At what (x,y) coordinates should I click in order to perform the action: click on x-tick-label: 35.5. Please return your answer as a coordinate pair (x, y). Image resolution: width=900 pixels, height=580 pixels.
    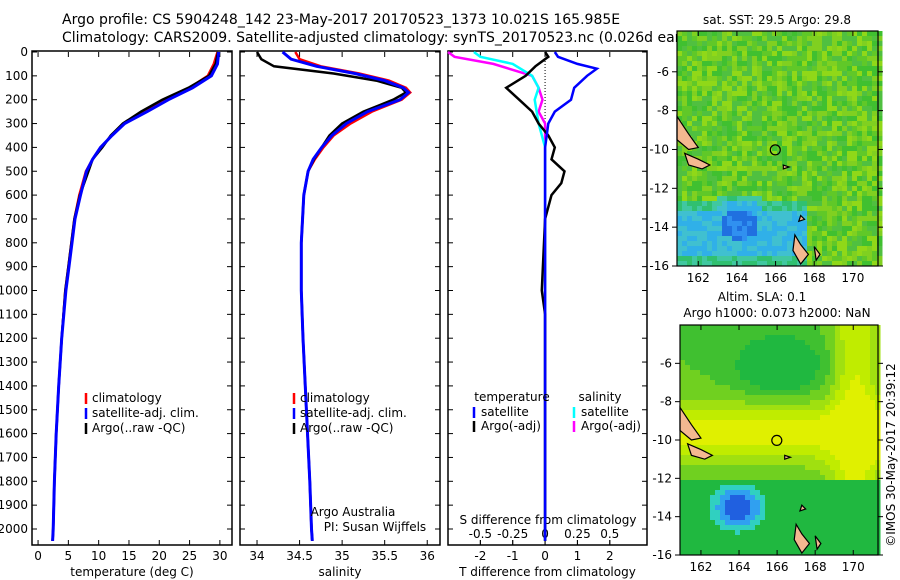
    Looking at the image, I should click on (384, 556).